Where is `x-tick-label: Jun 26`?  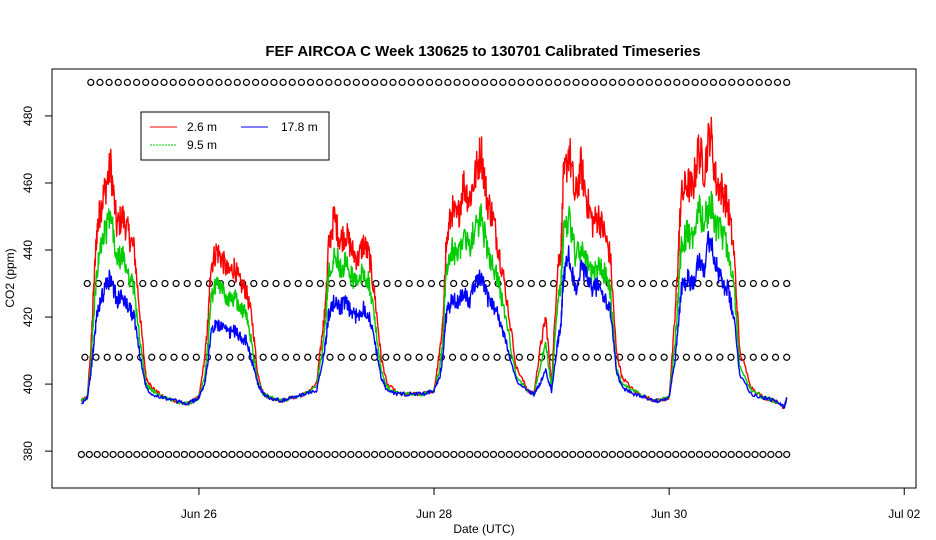 x-tick-label: Jun 26 is located at coordinates (199, 514).